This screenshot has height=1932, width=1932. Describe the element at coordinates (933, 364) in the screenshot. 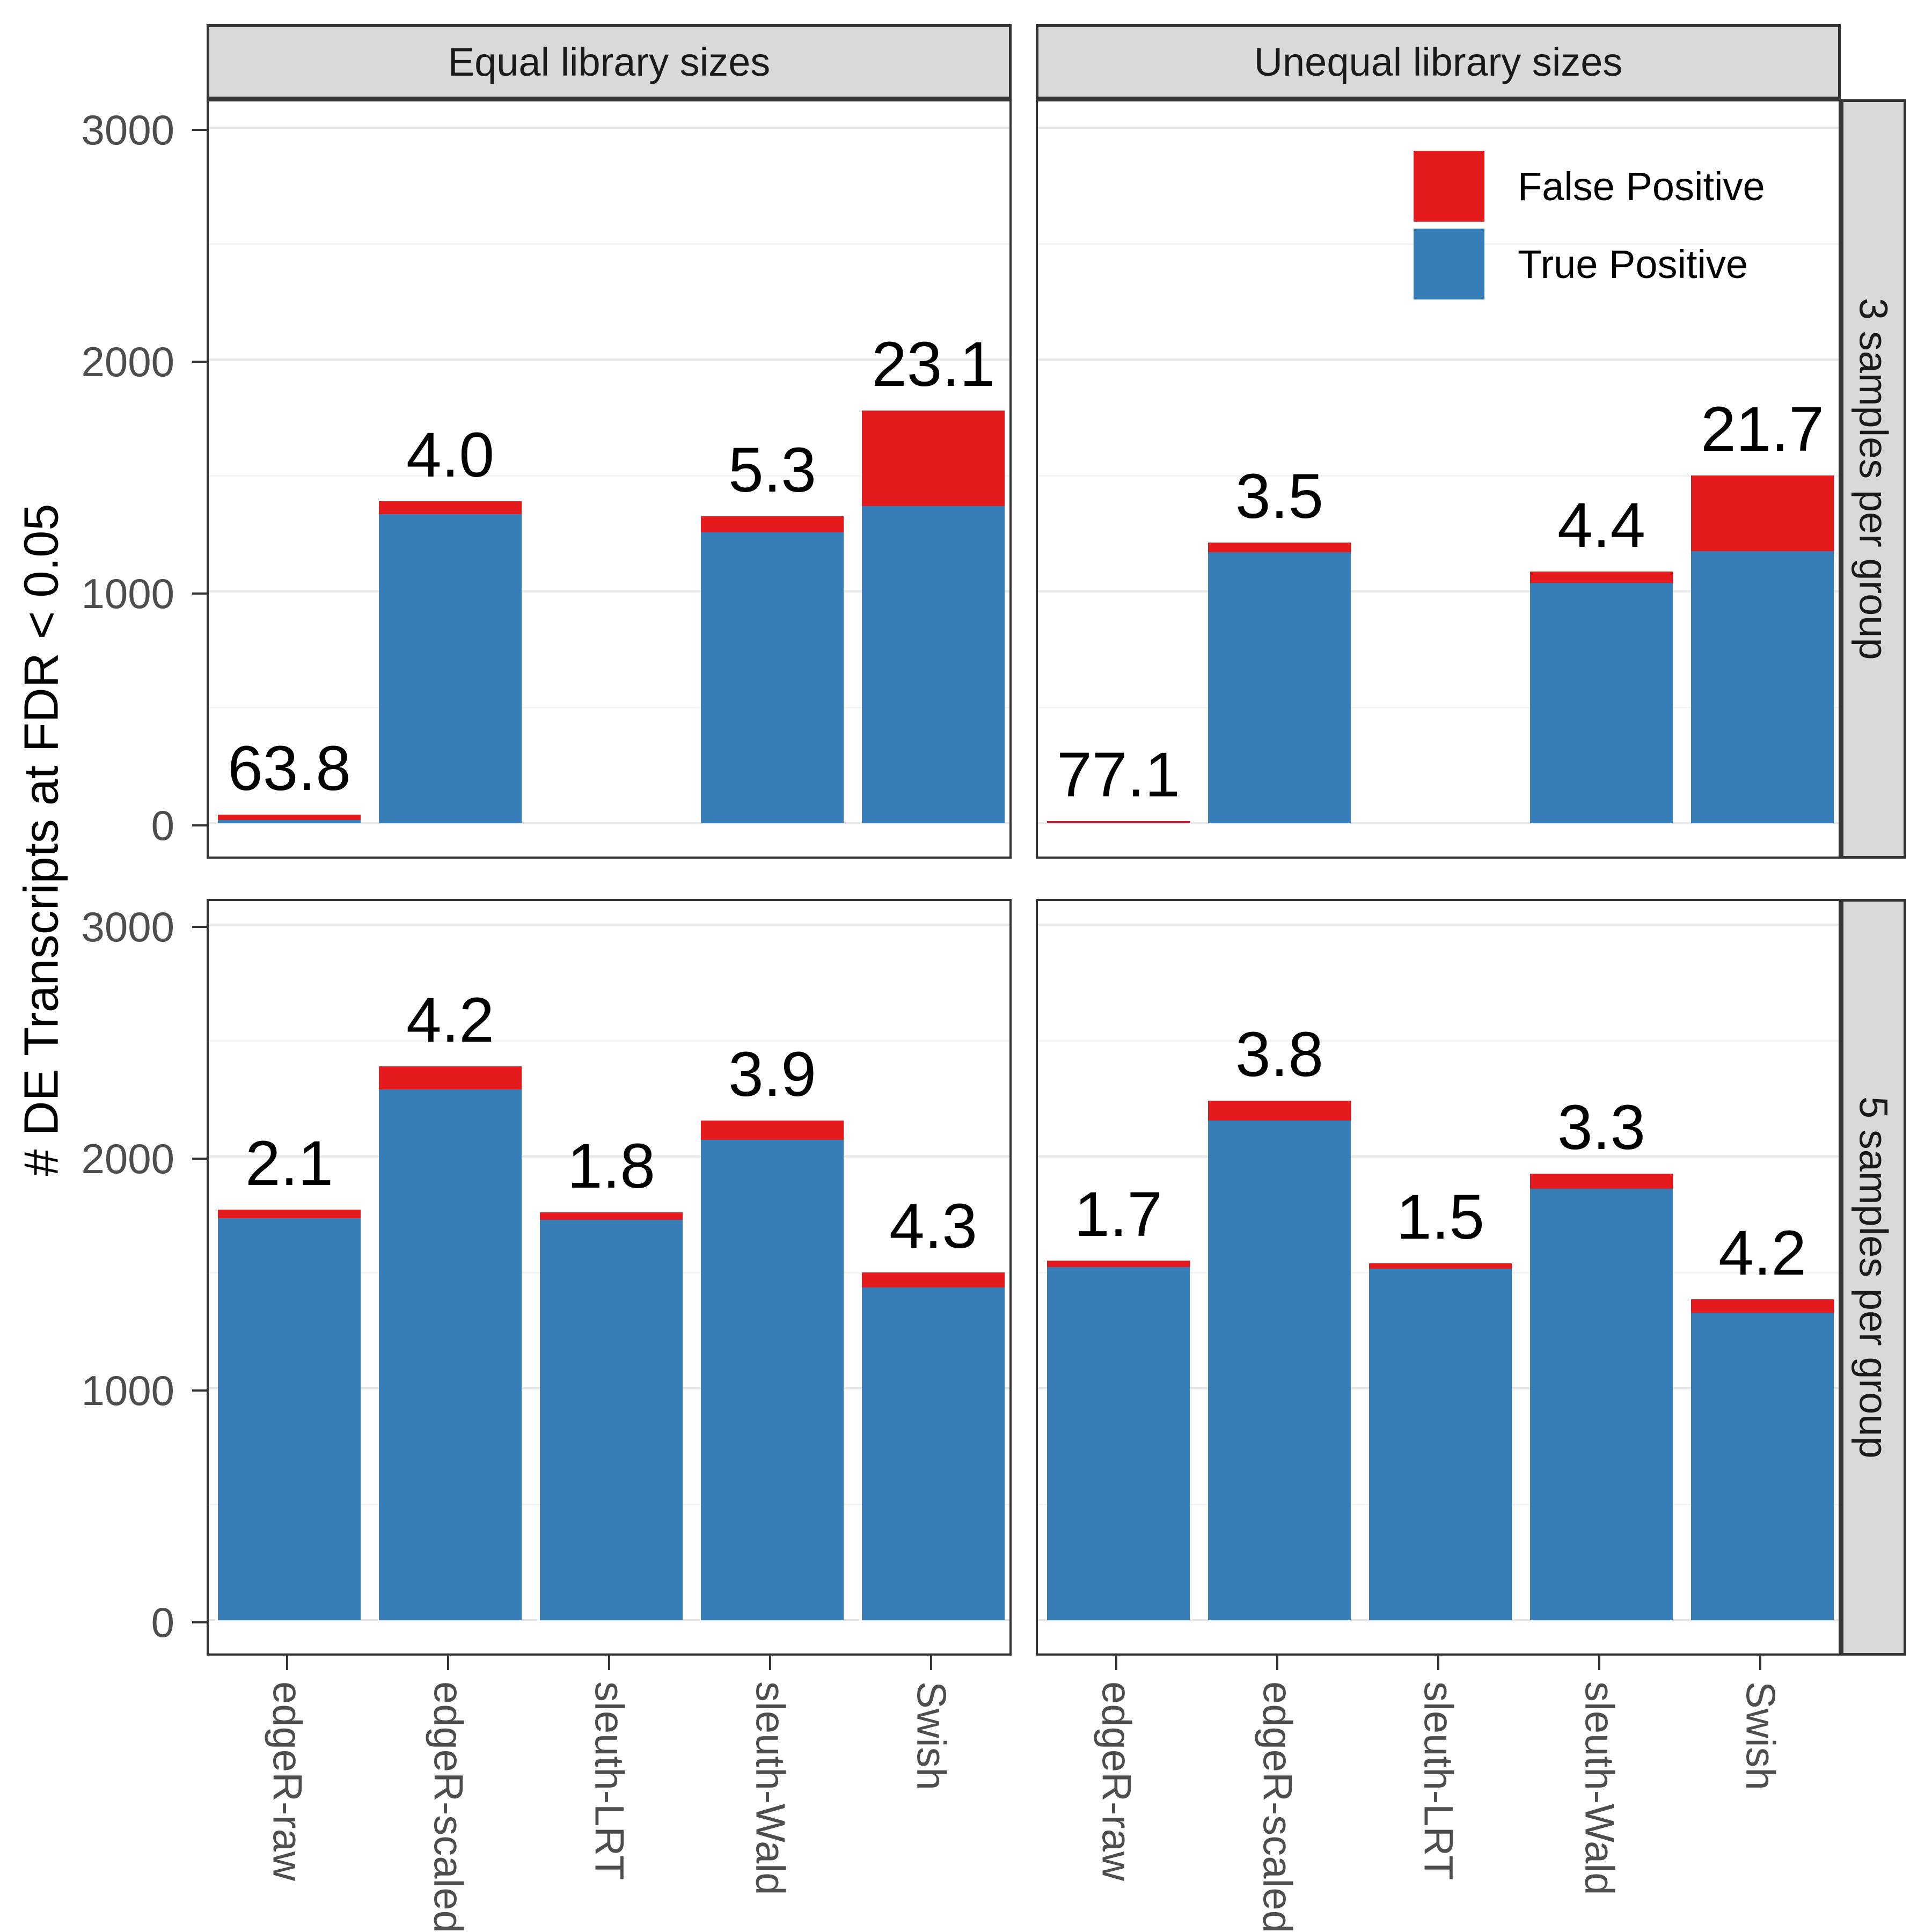

I see `fdr-label-swish: 23.1` at that location.